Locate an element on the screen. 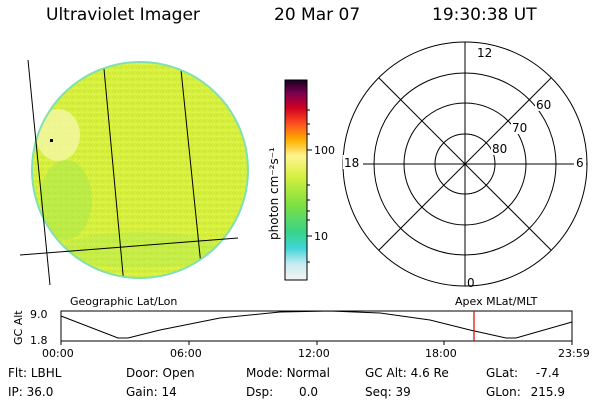  timeline-frame is located at coordinates (316, 326).